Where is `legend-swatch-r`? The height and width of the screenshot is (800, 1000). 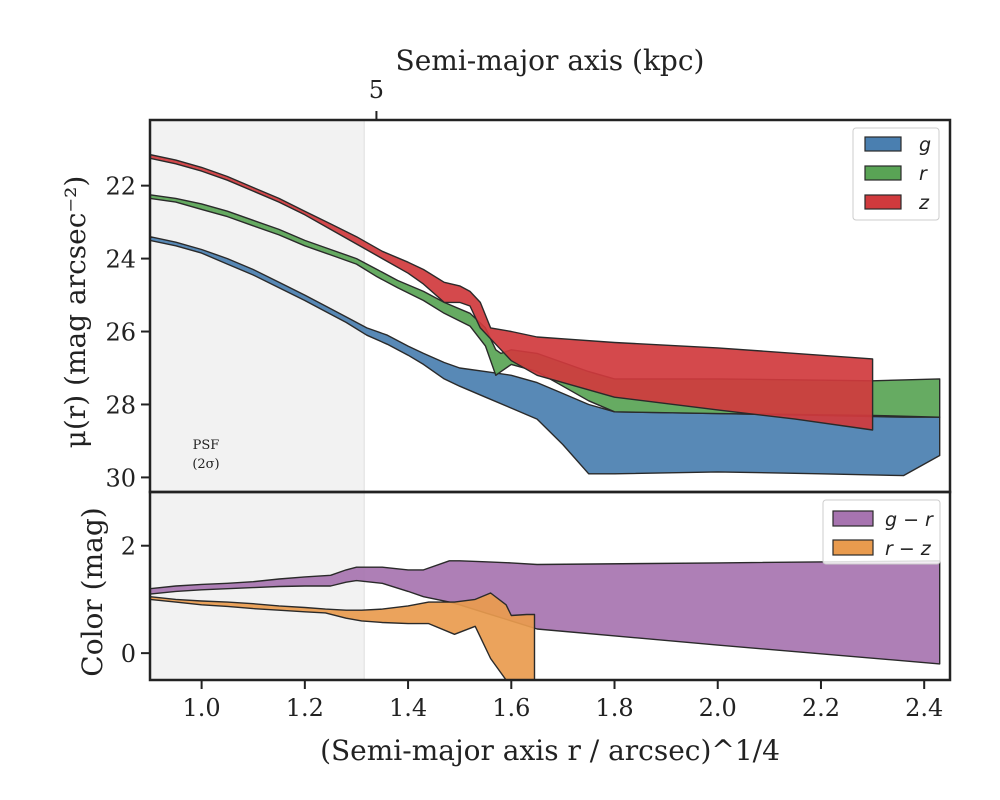
legend-swatch-r is located at coordinates (883, 173).